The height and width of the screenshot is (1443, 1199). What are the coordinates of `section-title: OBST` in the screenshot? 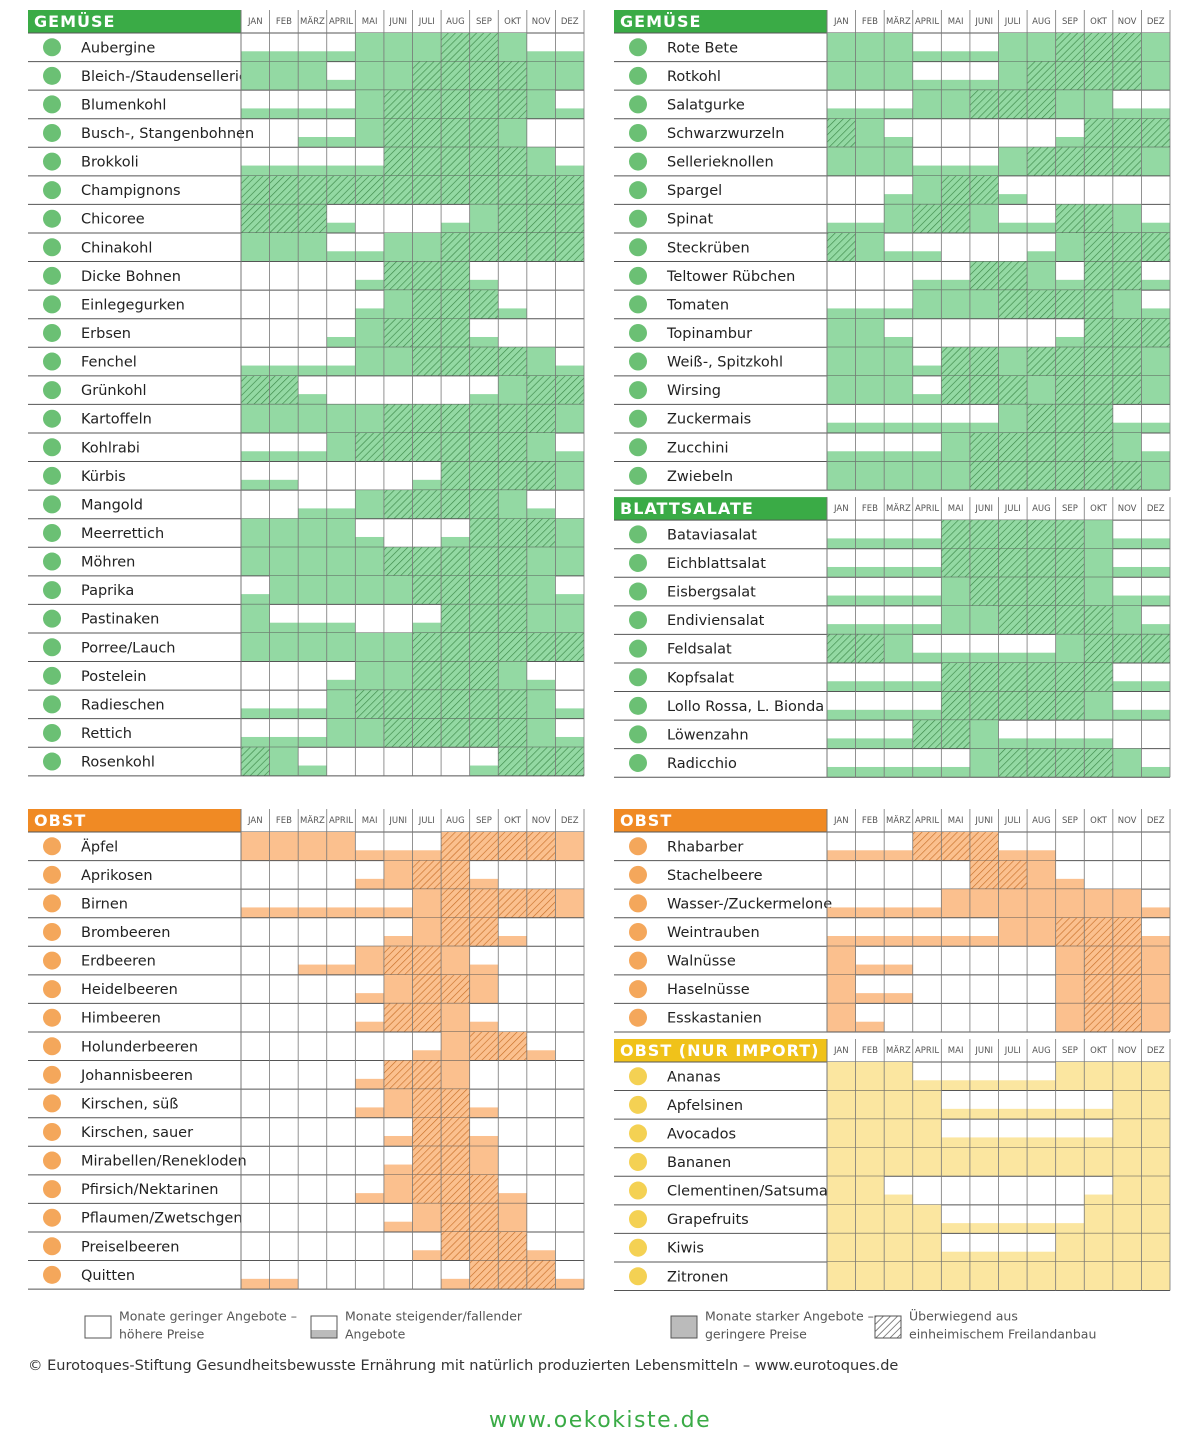 It's located at (60, 820).